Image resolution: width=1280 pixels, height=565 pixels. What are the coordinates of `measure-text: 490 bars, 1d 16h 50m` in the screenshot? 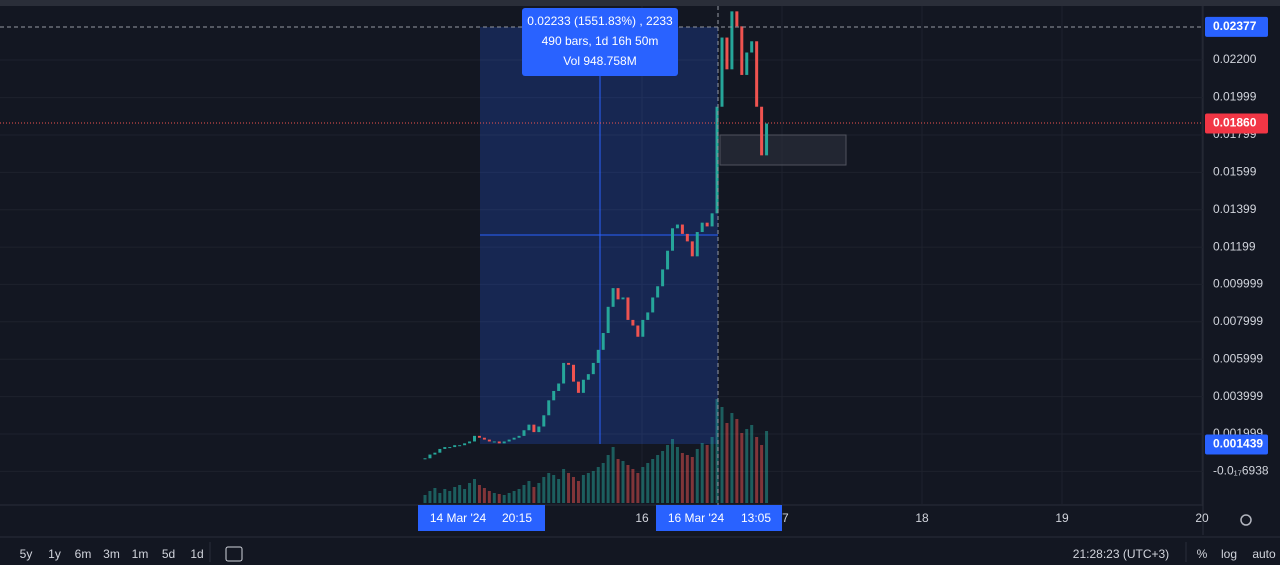 It's located at (600, 41).